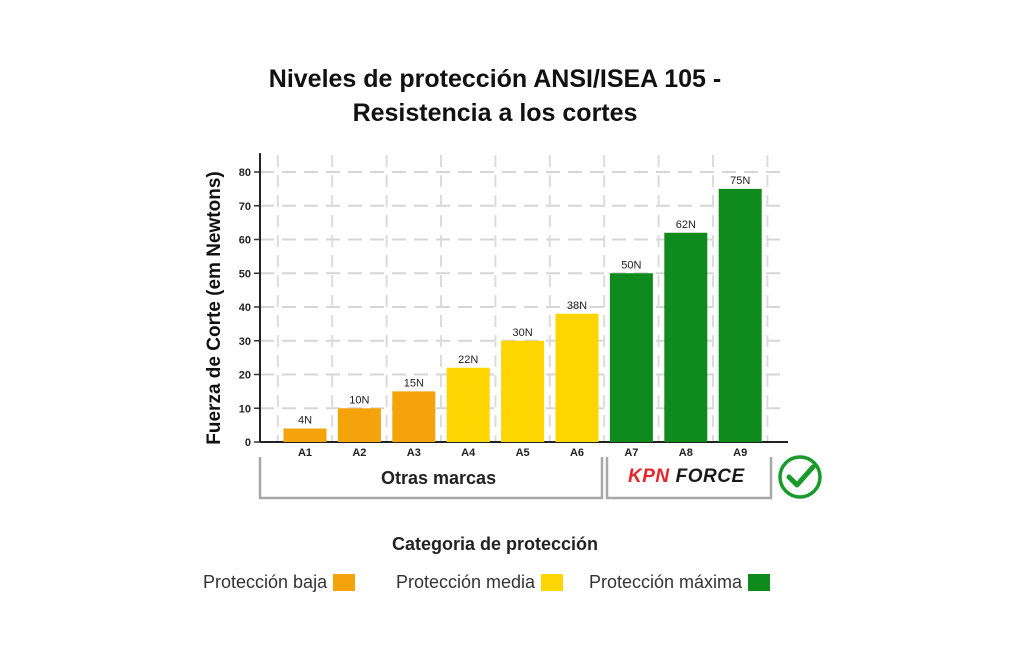 The width and height of the screenshot is (1024, 658). Describe the element at coordinates (468, 360) in the screenshot. I see `data-label-a4: 22N` at that location.